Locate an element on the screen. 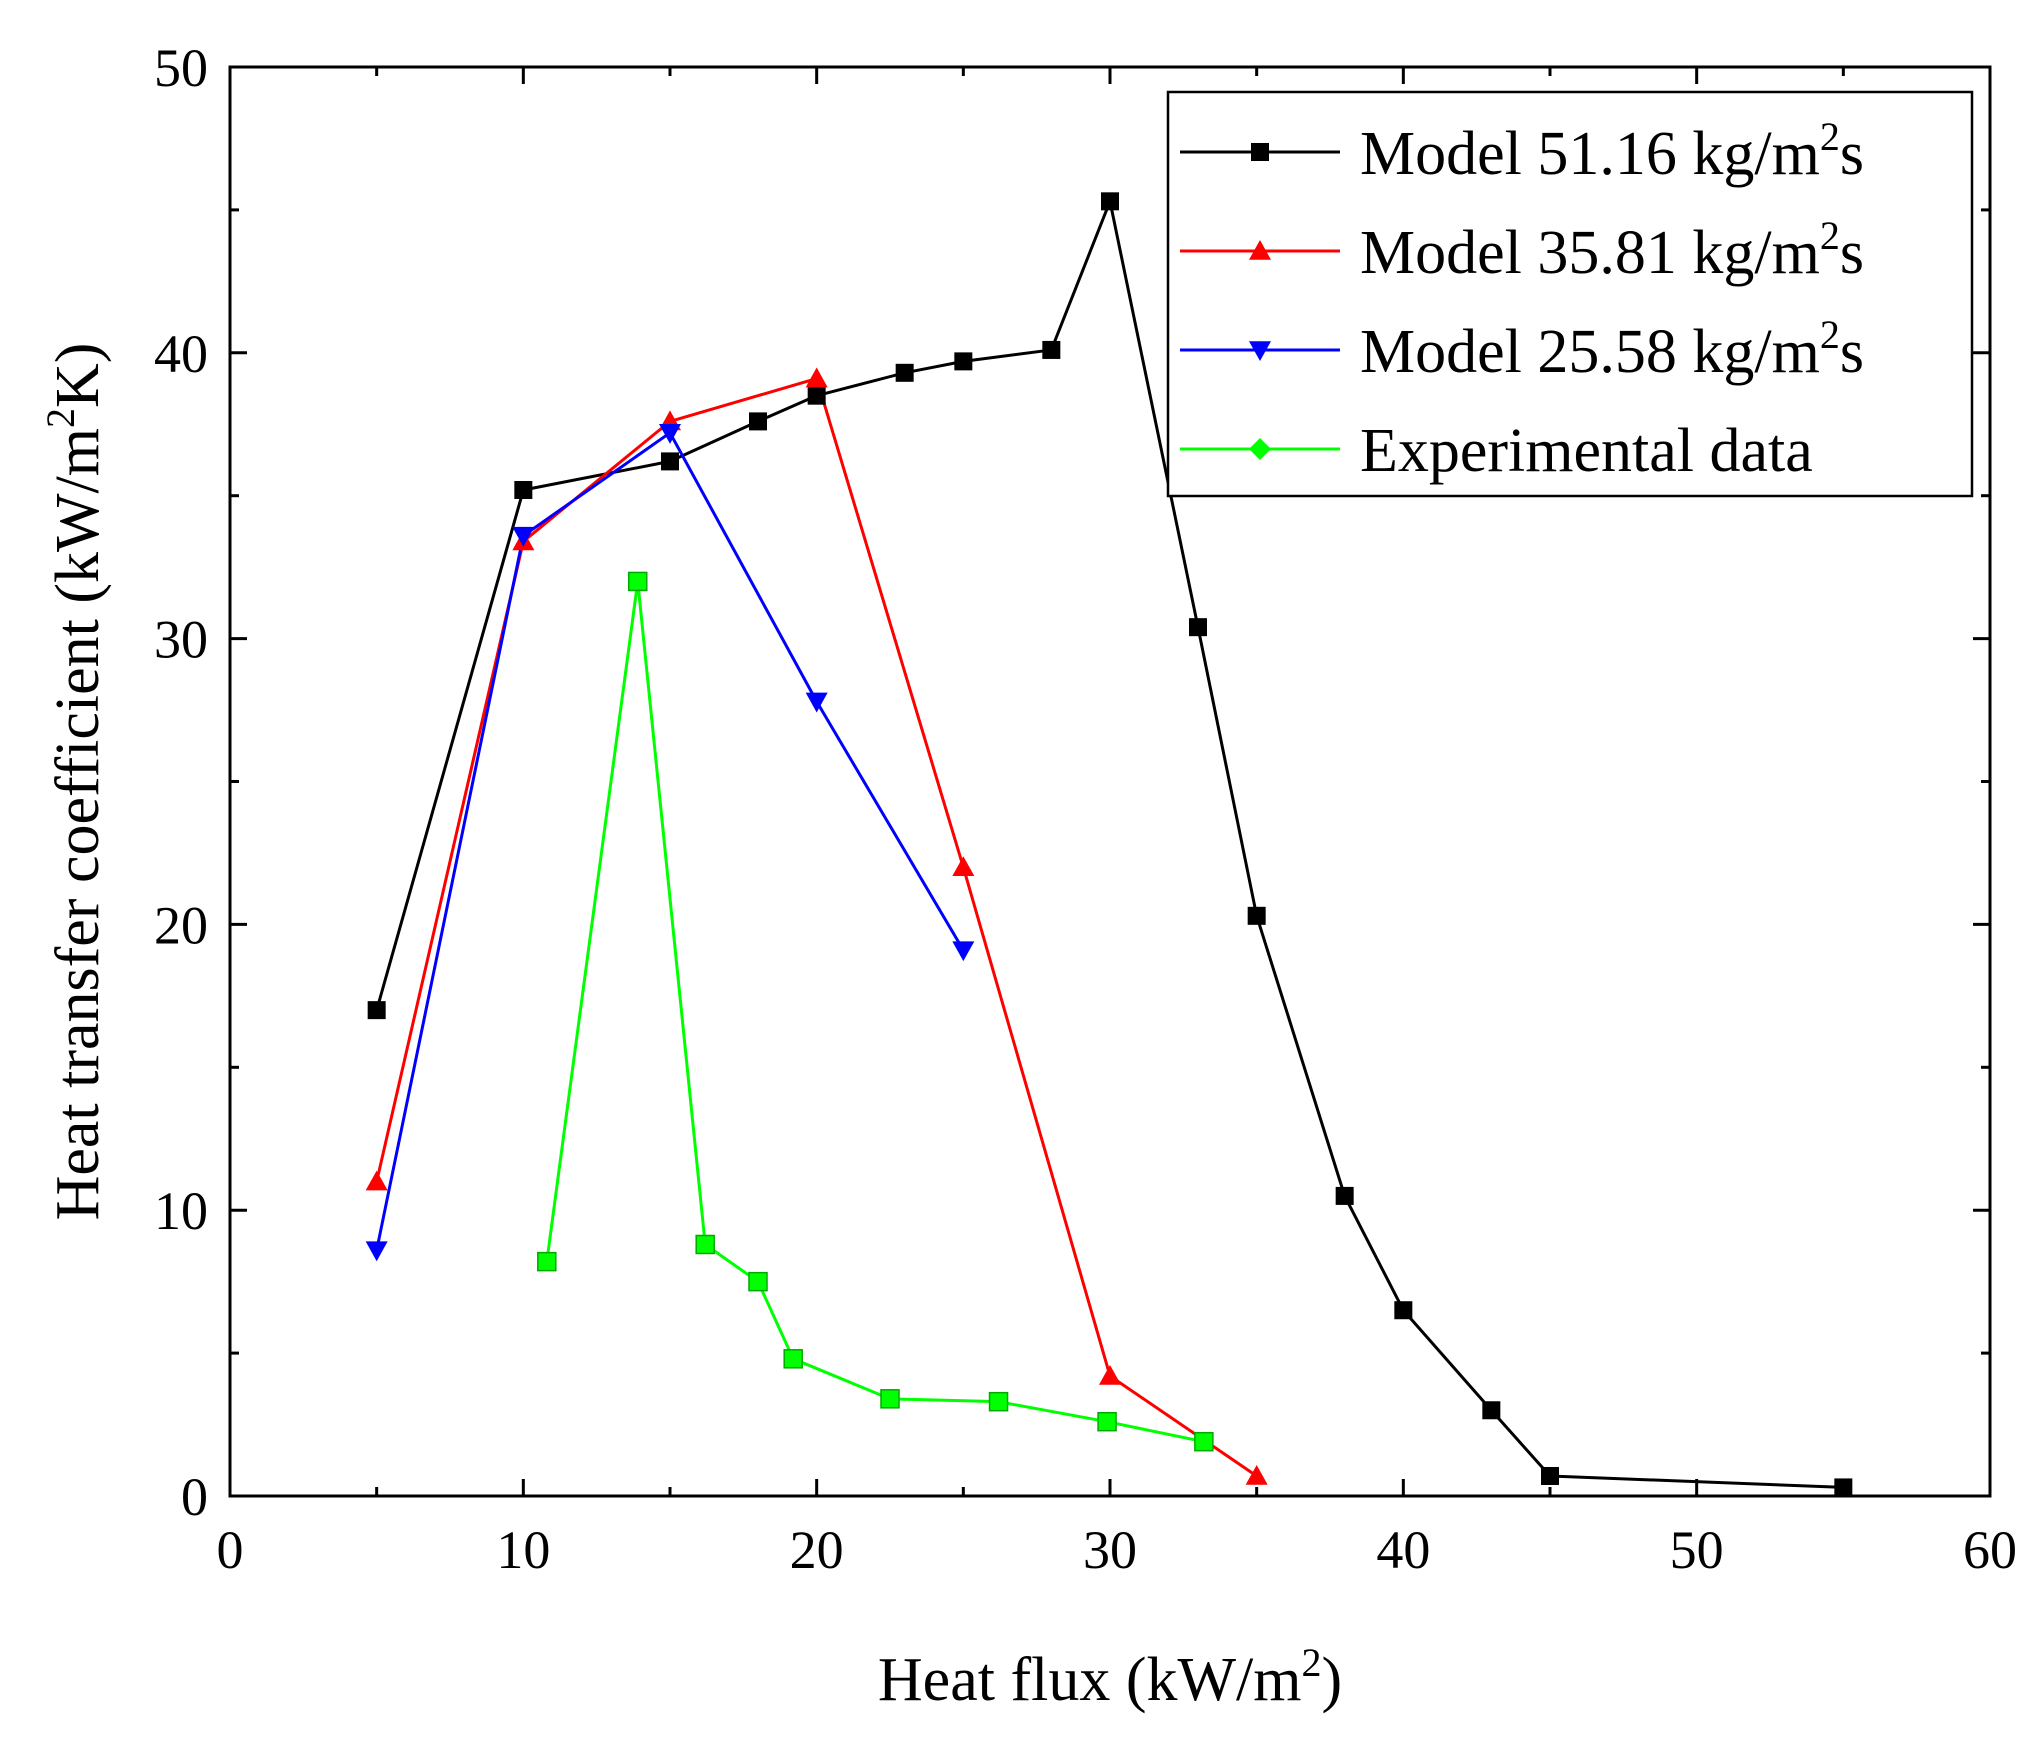 Image resolution: width=2038 pixels, height=1746 pixels. y-tick-label: 10 is located at coordinates (181, 1211).